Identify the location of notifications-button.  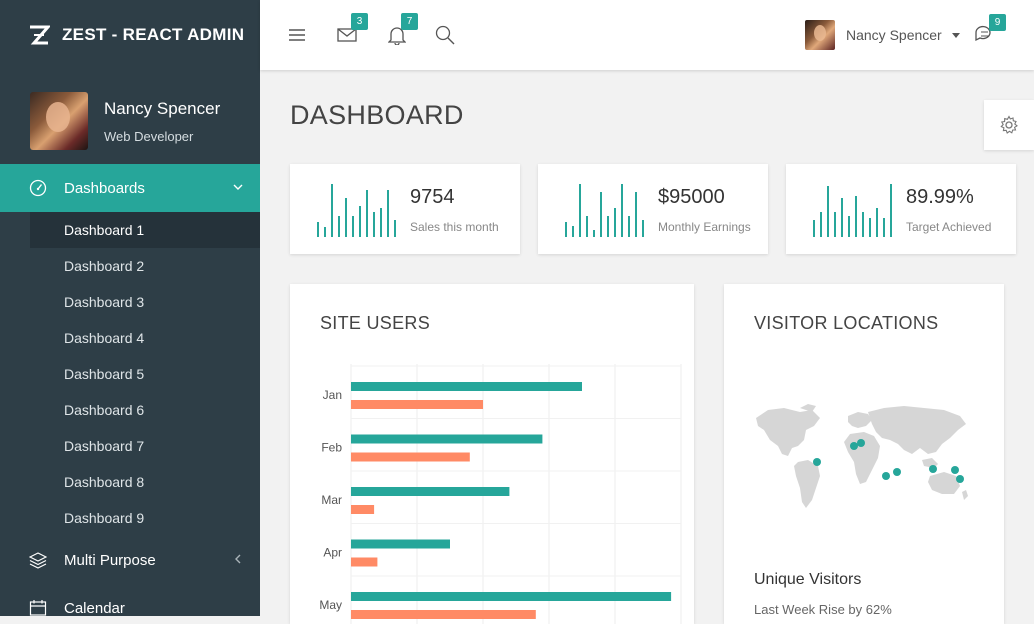
(397, 35).